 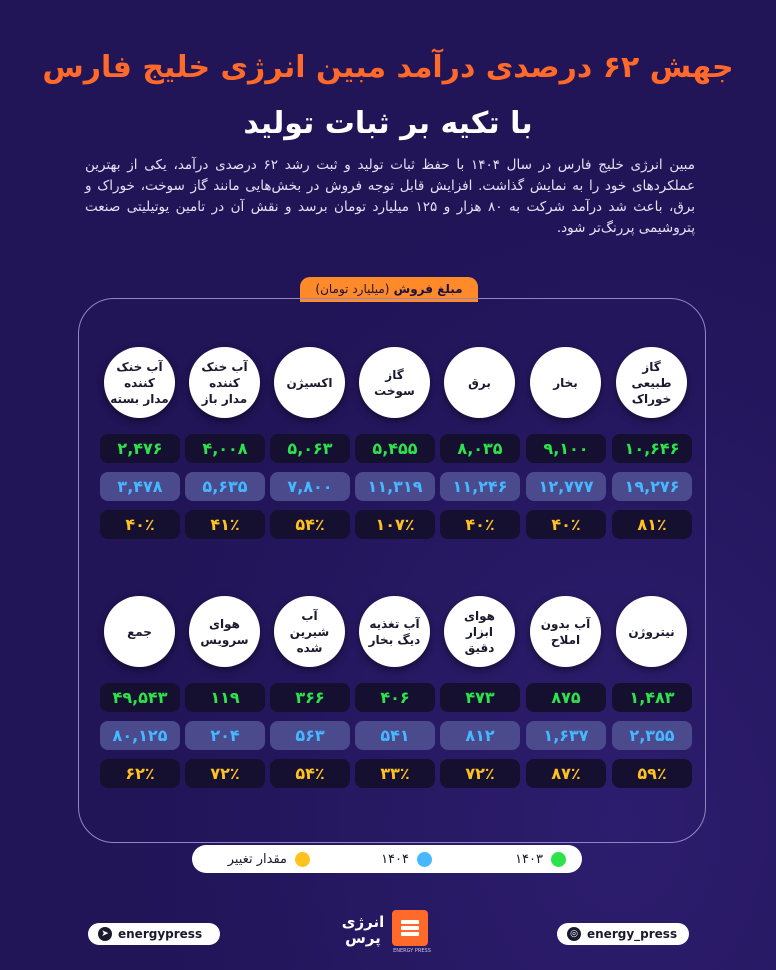 I want to click on value-1403: ۸,۰۳۵, so click(x=480, y=448).